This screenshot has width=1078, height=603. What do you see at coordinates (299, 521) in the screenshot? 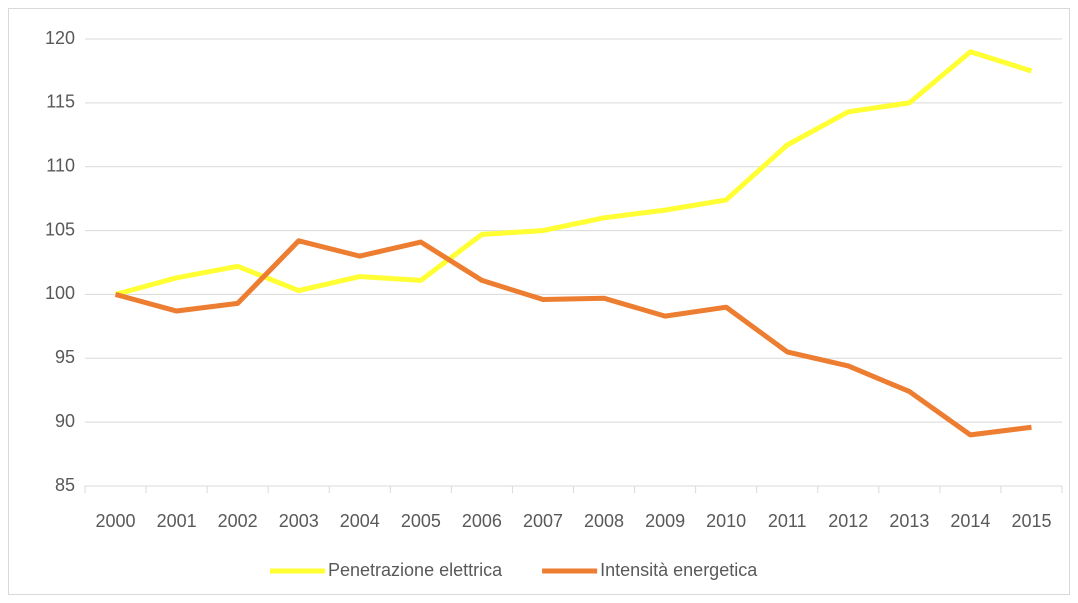
I see `x-tick-label: 2003` at bounding box center [299, 521].